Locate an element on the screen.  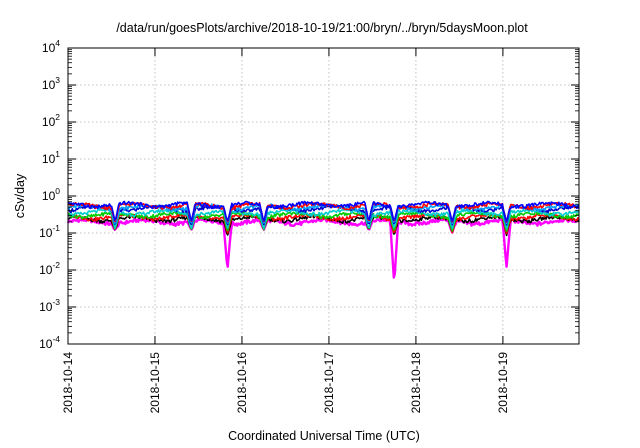
x-tick-label: 2018-10-16 is located at coordinates (242, 383).